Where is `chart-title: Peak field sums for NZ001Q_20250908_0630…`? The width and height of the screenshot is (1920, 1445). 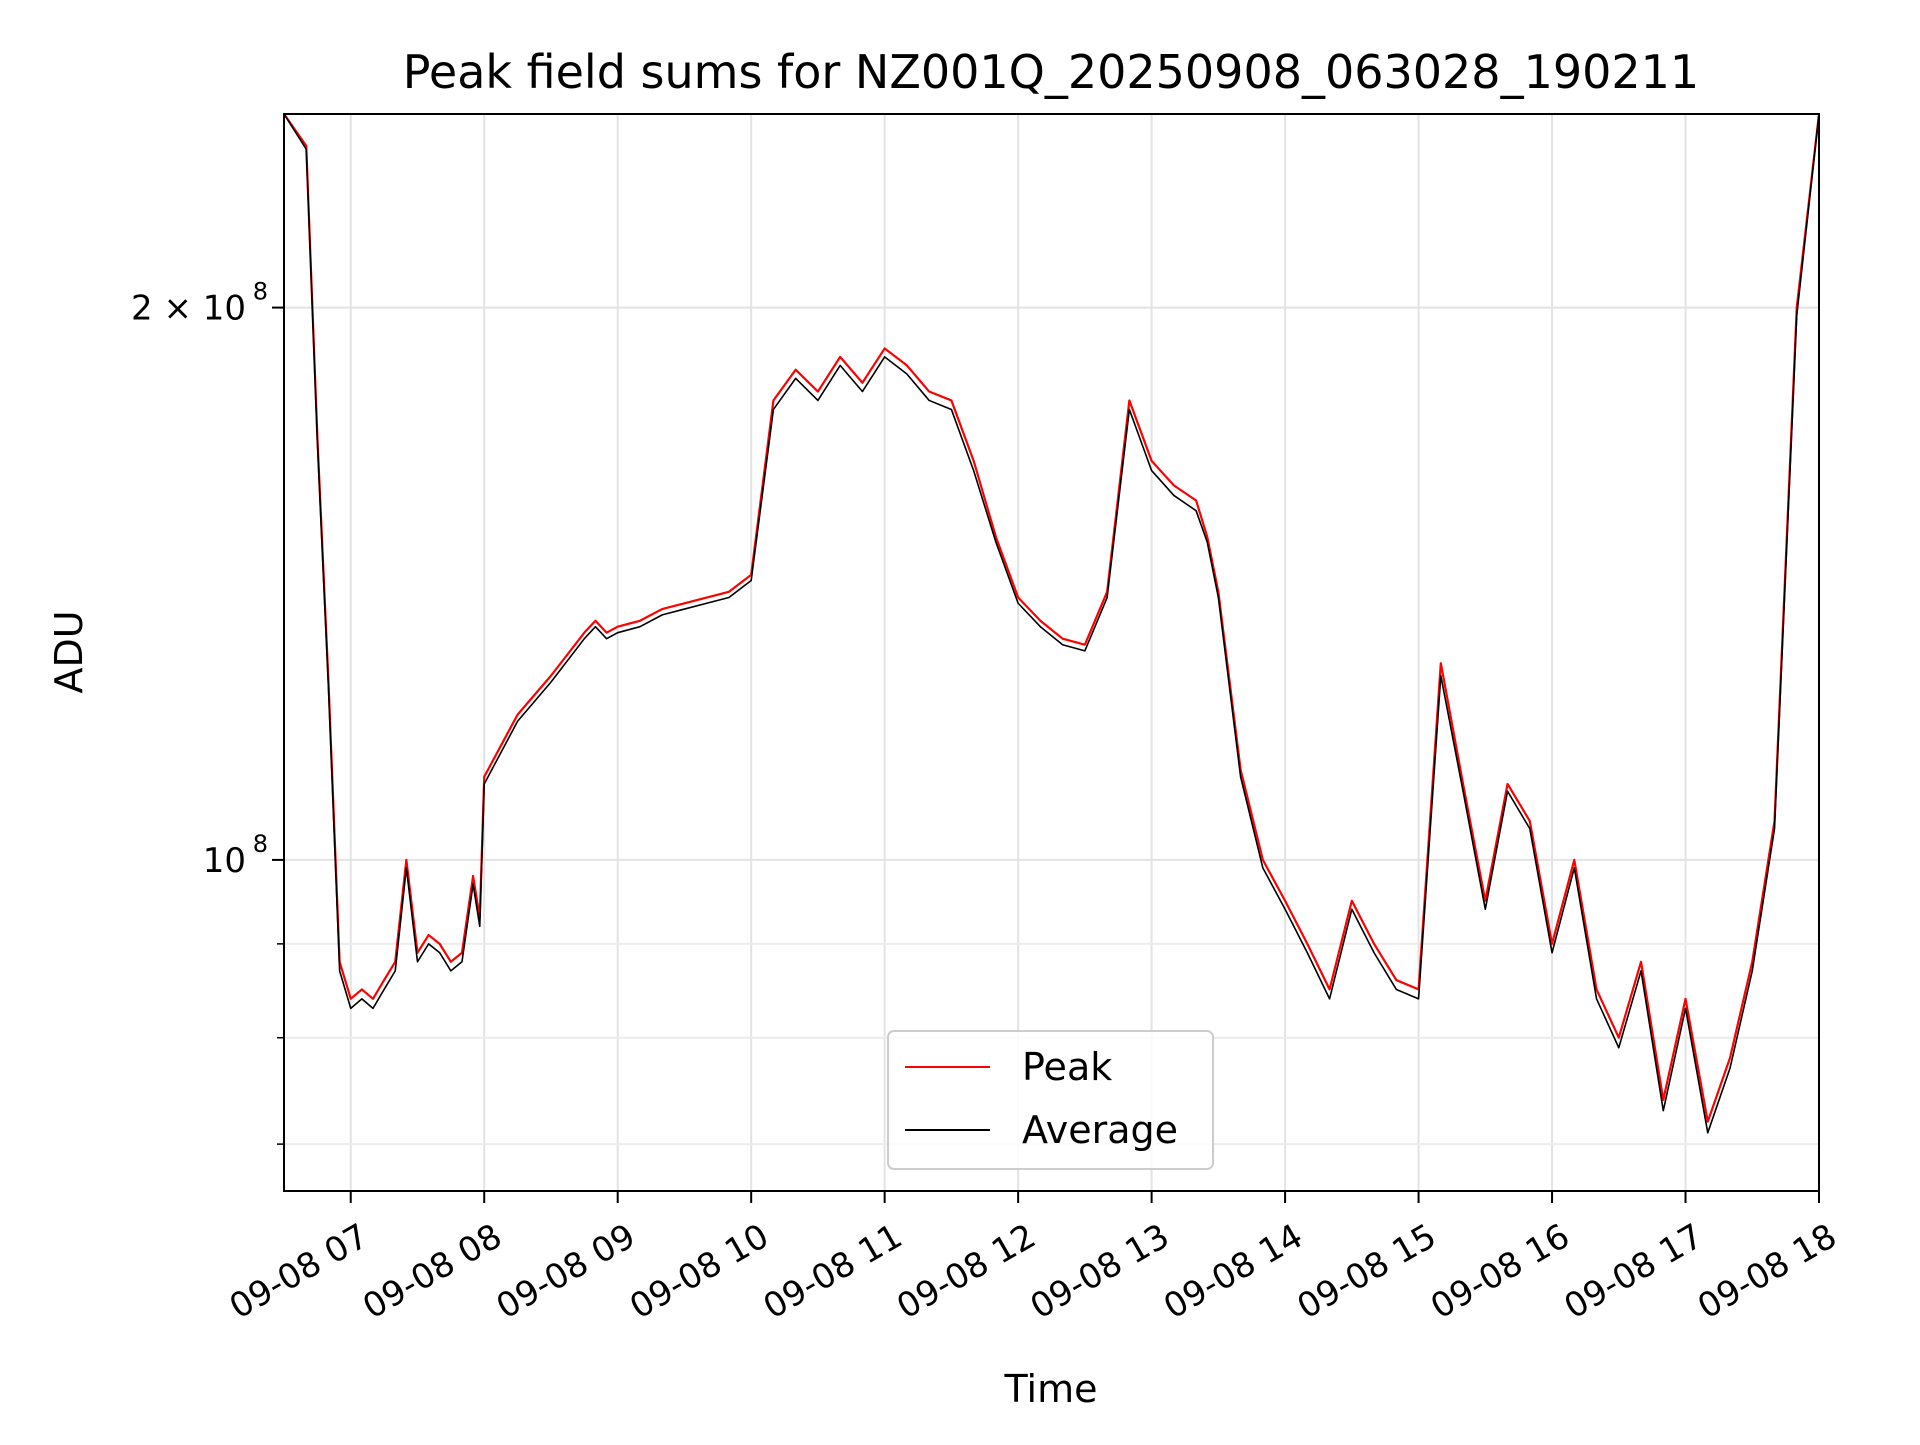
chart-title: Peak field sums for NZ001Q_20250908_0630… is located at coordinates (1051, 72).